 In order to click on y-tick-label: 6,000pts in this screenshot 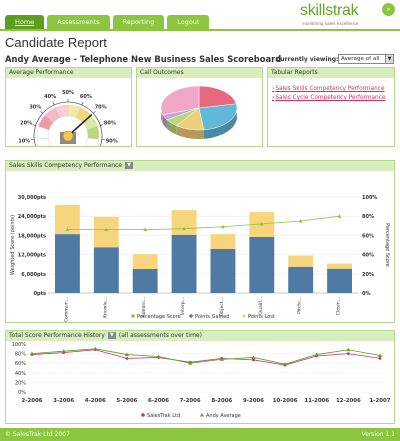, I will do `click(33, 275)`.